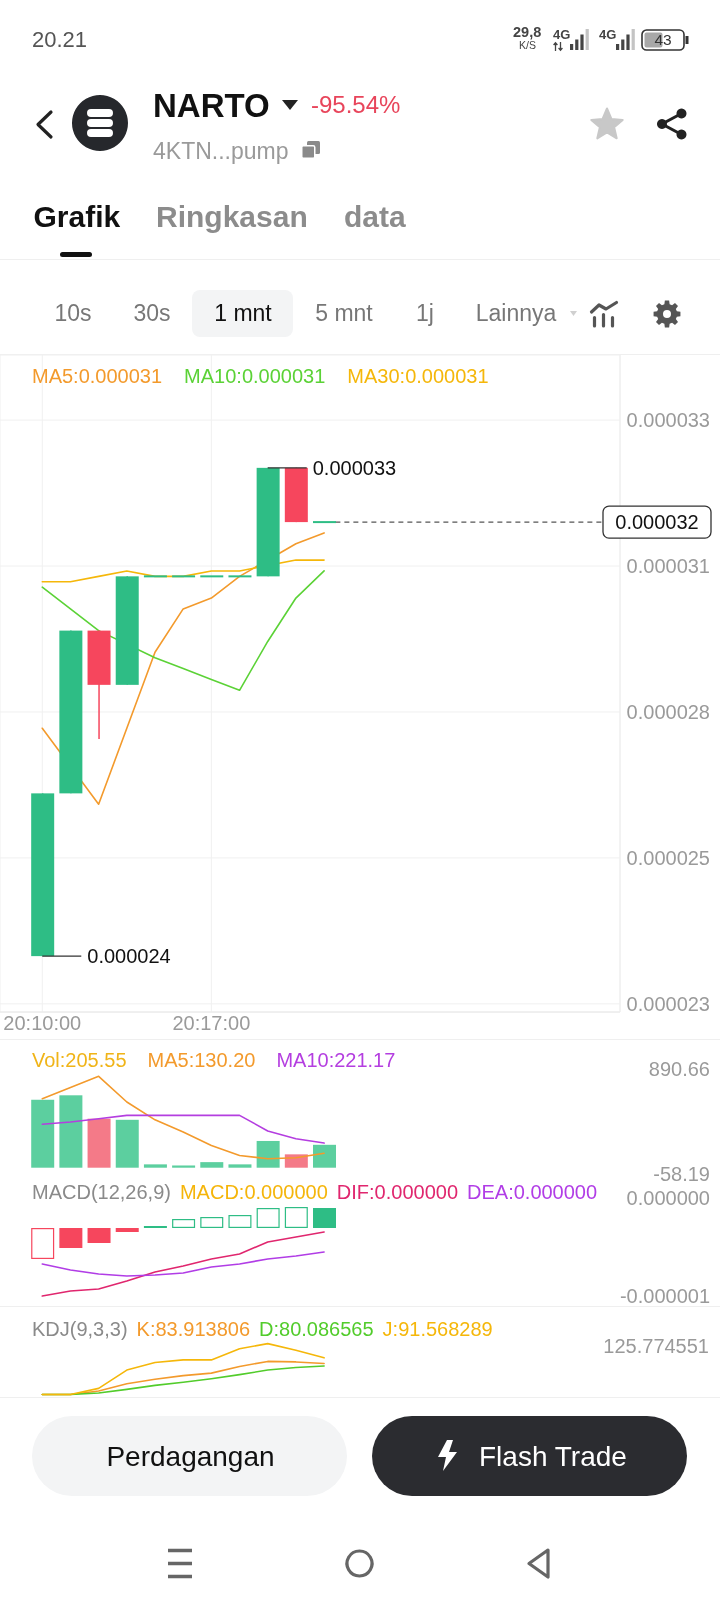 The height and width of the screenshot is (1612, 720). What do you see at coordinates (397, 1191) in the screenshot?
I see `series-label: DIF:0.000000` at bounding box center [397, 1191].